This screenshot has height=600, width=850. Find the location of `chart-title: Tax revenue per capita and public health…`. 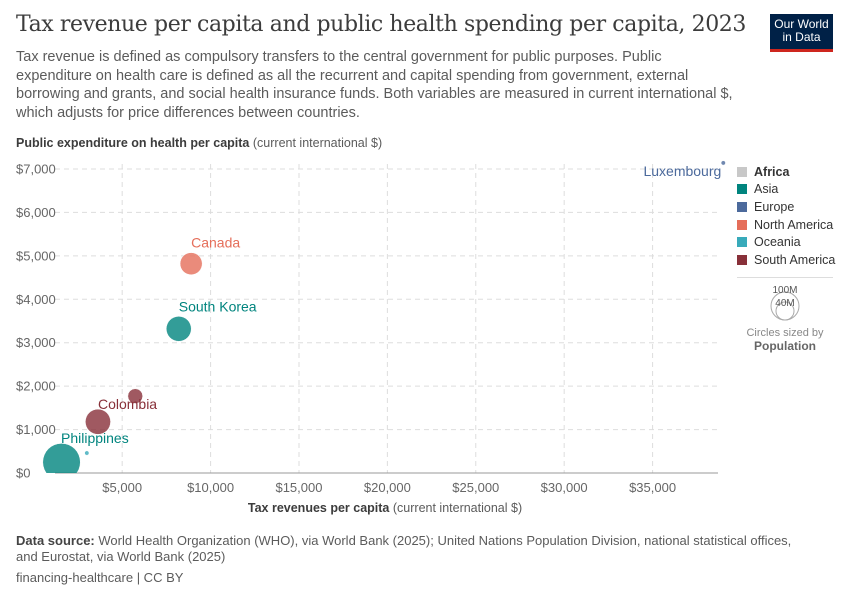

chart-title: Tax revenue per capita and public health… is located at coordinates (381, 24).